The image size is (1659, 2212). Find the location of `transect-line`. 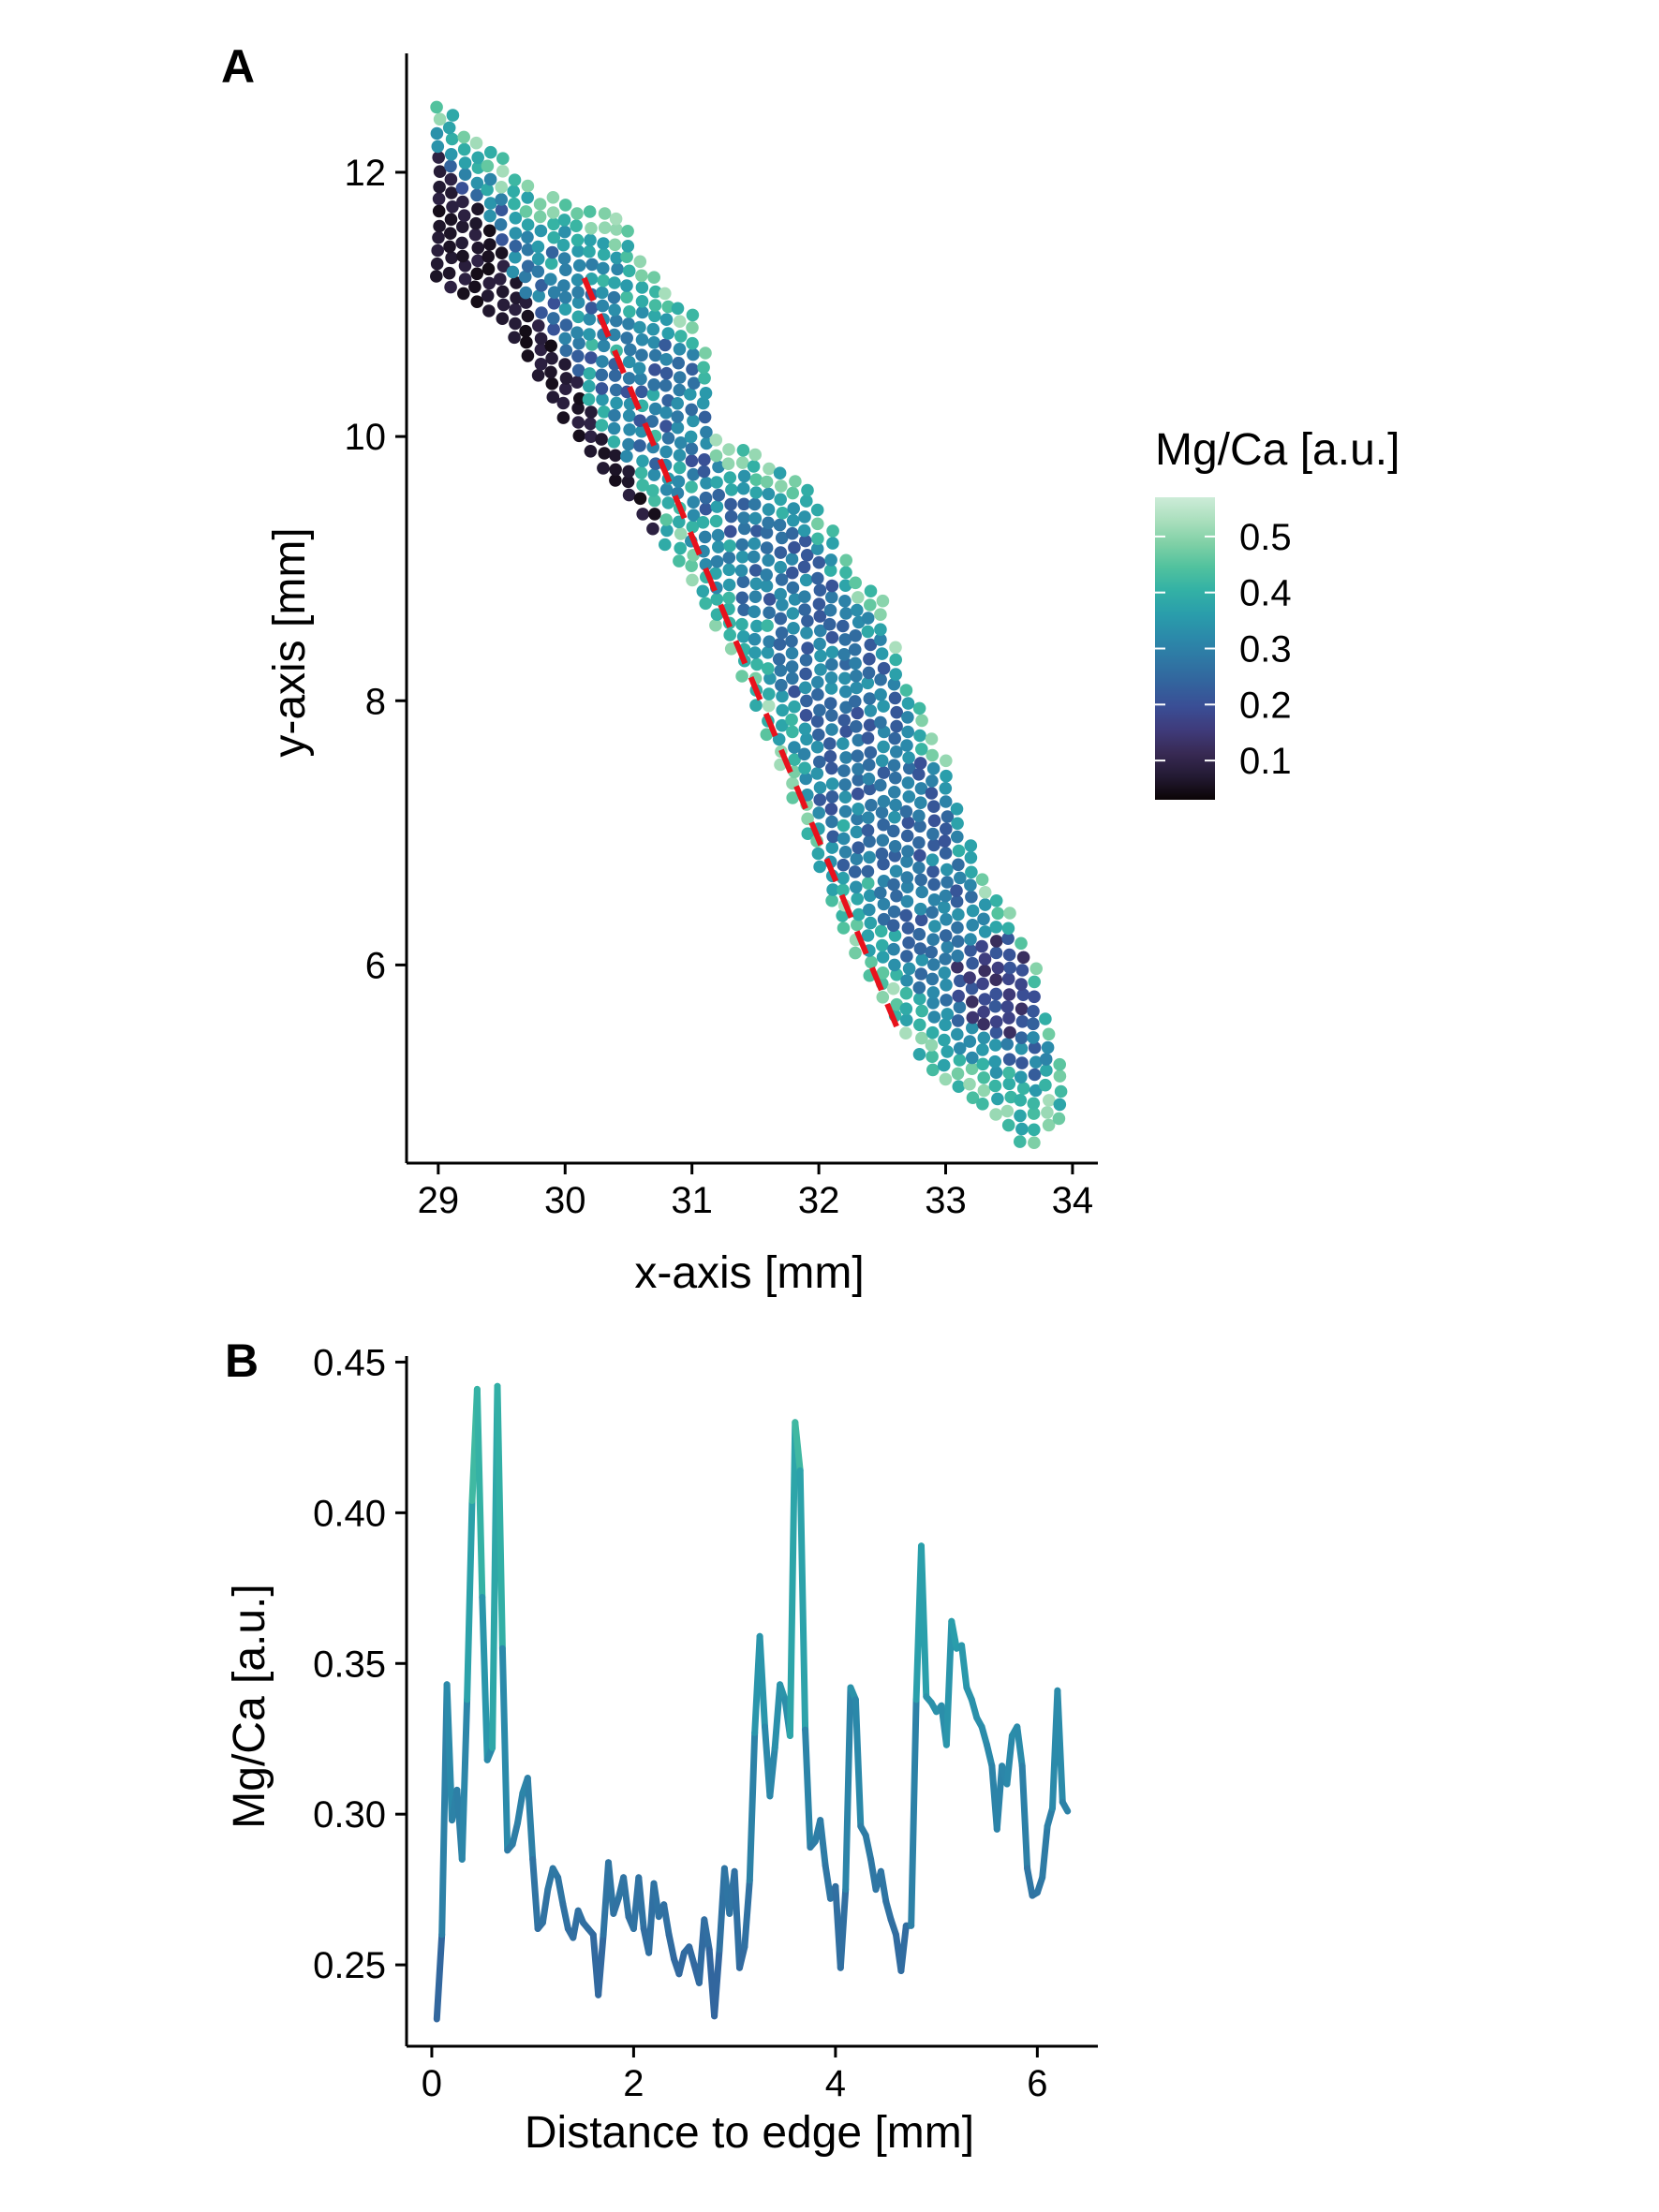

transect-line is located at coordinates (742, 658).